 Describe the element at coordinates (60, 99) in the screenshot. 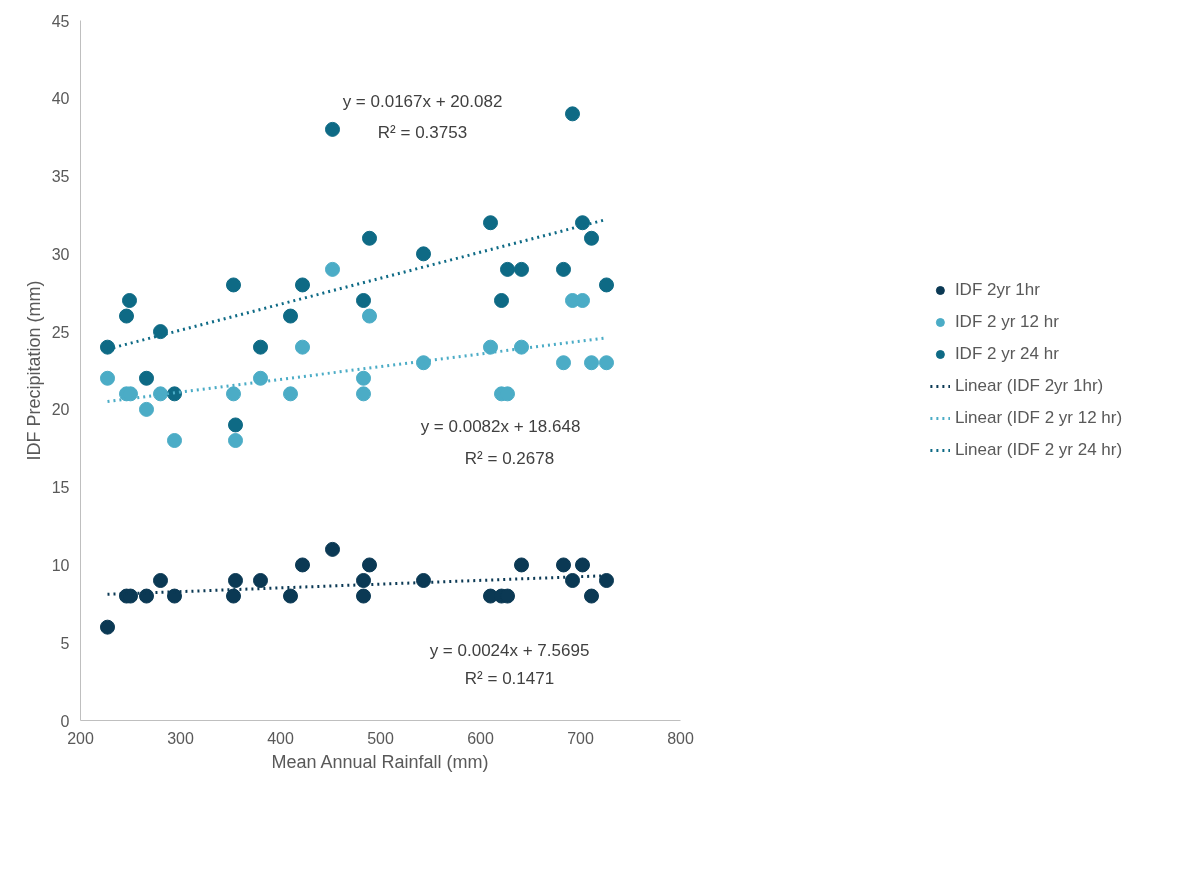

I see `y-tick-label: 40` at that location.